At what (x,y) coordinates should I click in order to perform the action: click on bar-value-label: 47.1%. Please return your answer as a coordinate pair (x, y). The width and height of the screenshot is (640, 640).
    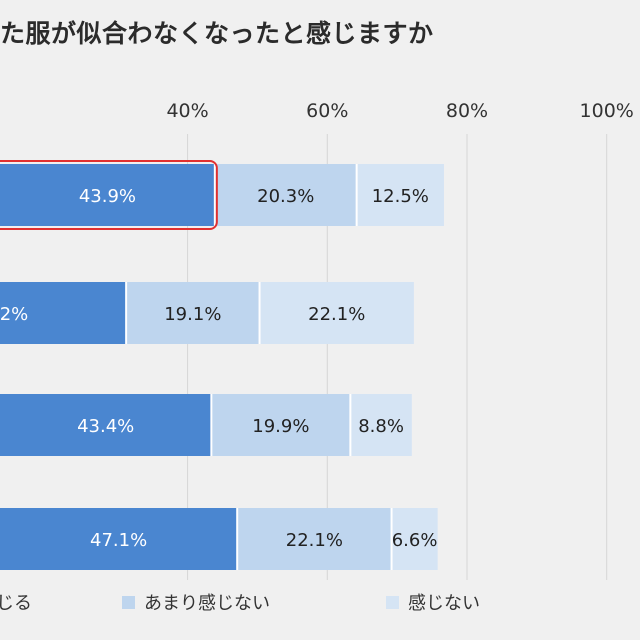
    Looking at the image, I should click on (118, 540).